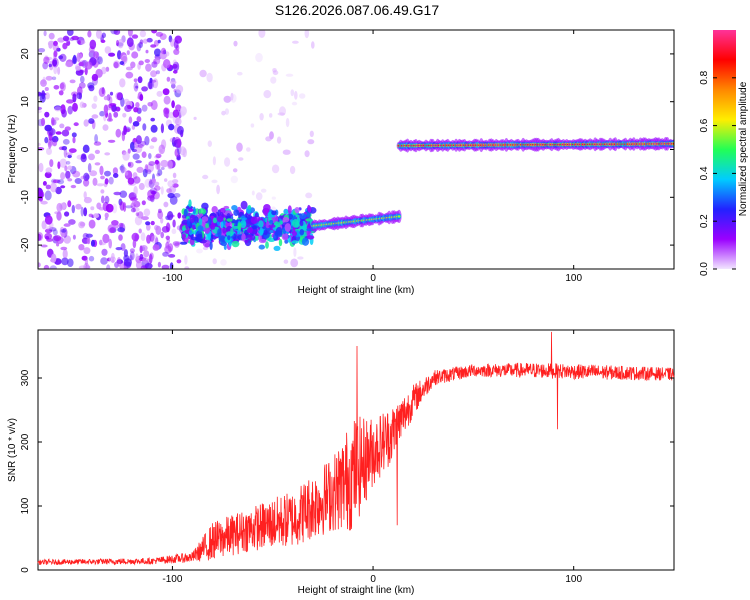 This screenshot has width=750, height=600. What do you see at coordinates (356, 290) in the screenshot?
I see `heatmap-x-axis-label: Height of straight line (km)` at bounding box center [356, 290].